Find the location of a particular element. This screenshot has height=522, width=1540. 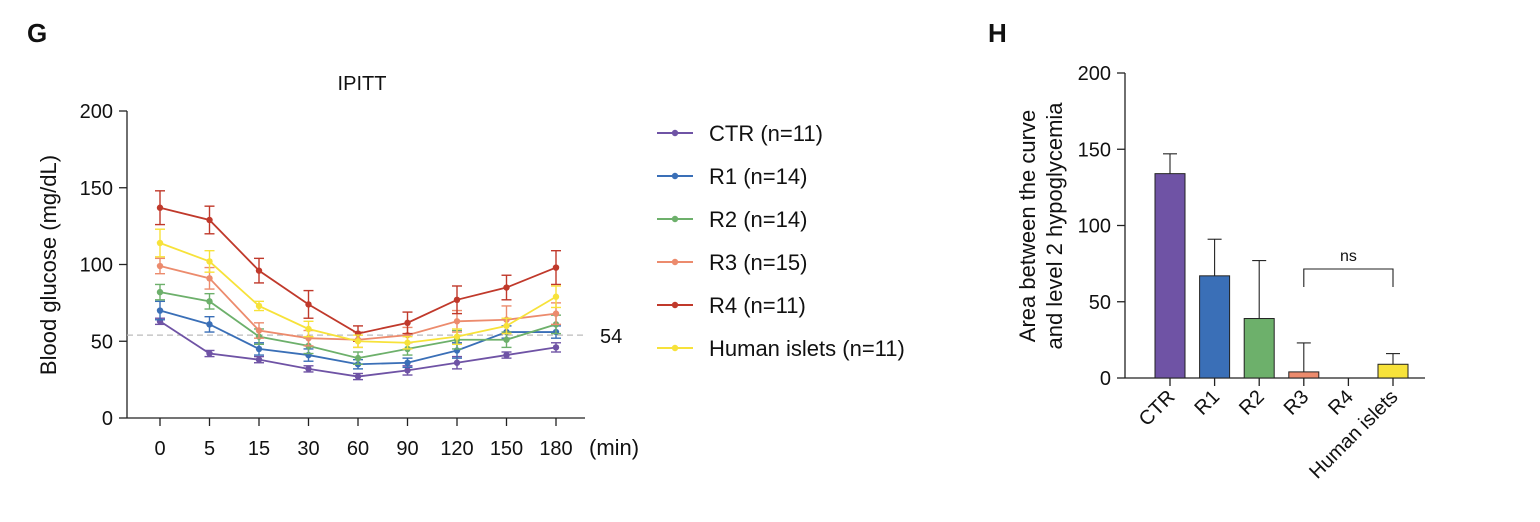

y-tick-label: 50 is located at coordinates (102, 342).